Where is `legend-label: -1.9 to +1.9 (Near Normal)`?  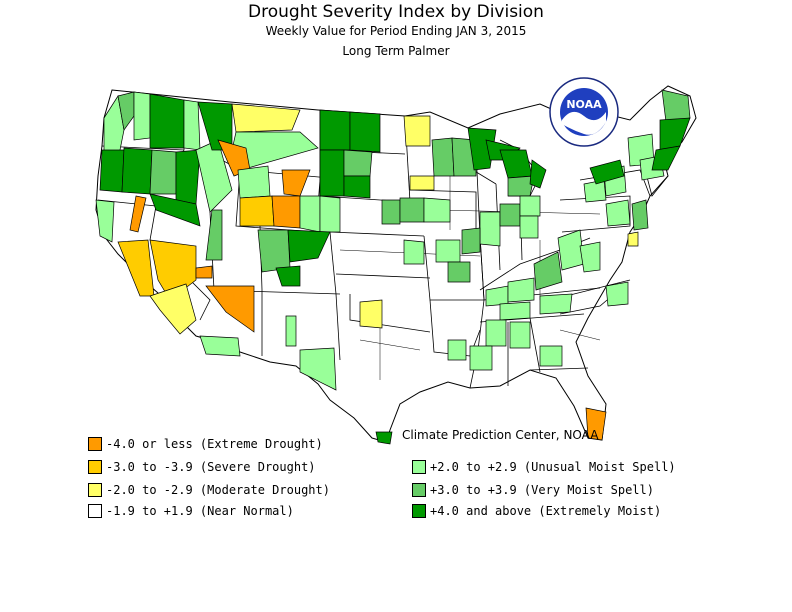 legend-label: -1.9 to +1.9 (Near Normal) is located at coordinates (200, 511).